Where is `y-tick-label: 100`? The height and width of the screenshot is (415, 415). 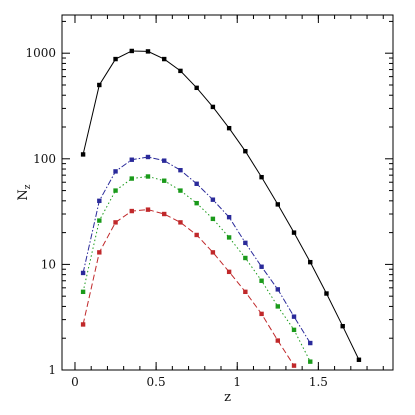 y-tick-label: 100 is located at coordinates (44, 159).